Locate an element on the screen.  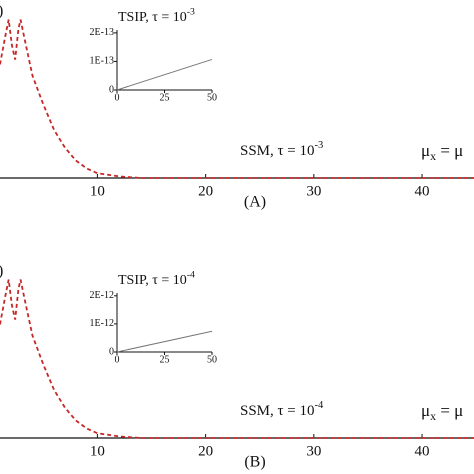
annotation: SSM, τ = 10-4 is located at coordinates (282, 409).